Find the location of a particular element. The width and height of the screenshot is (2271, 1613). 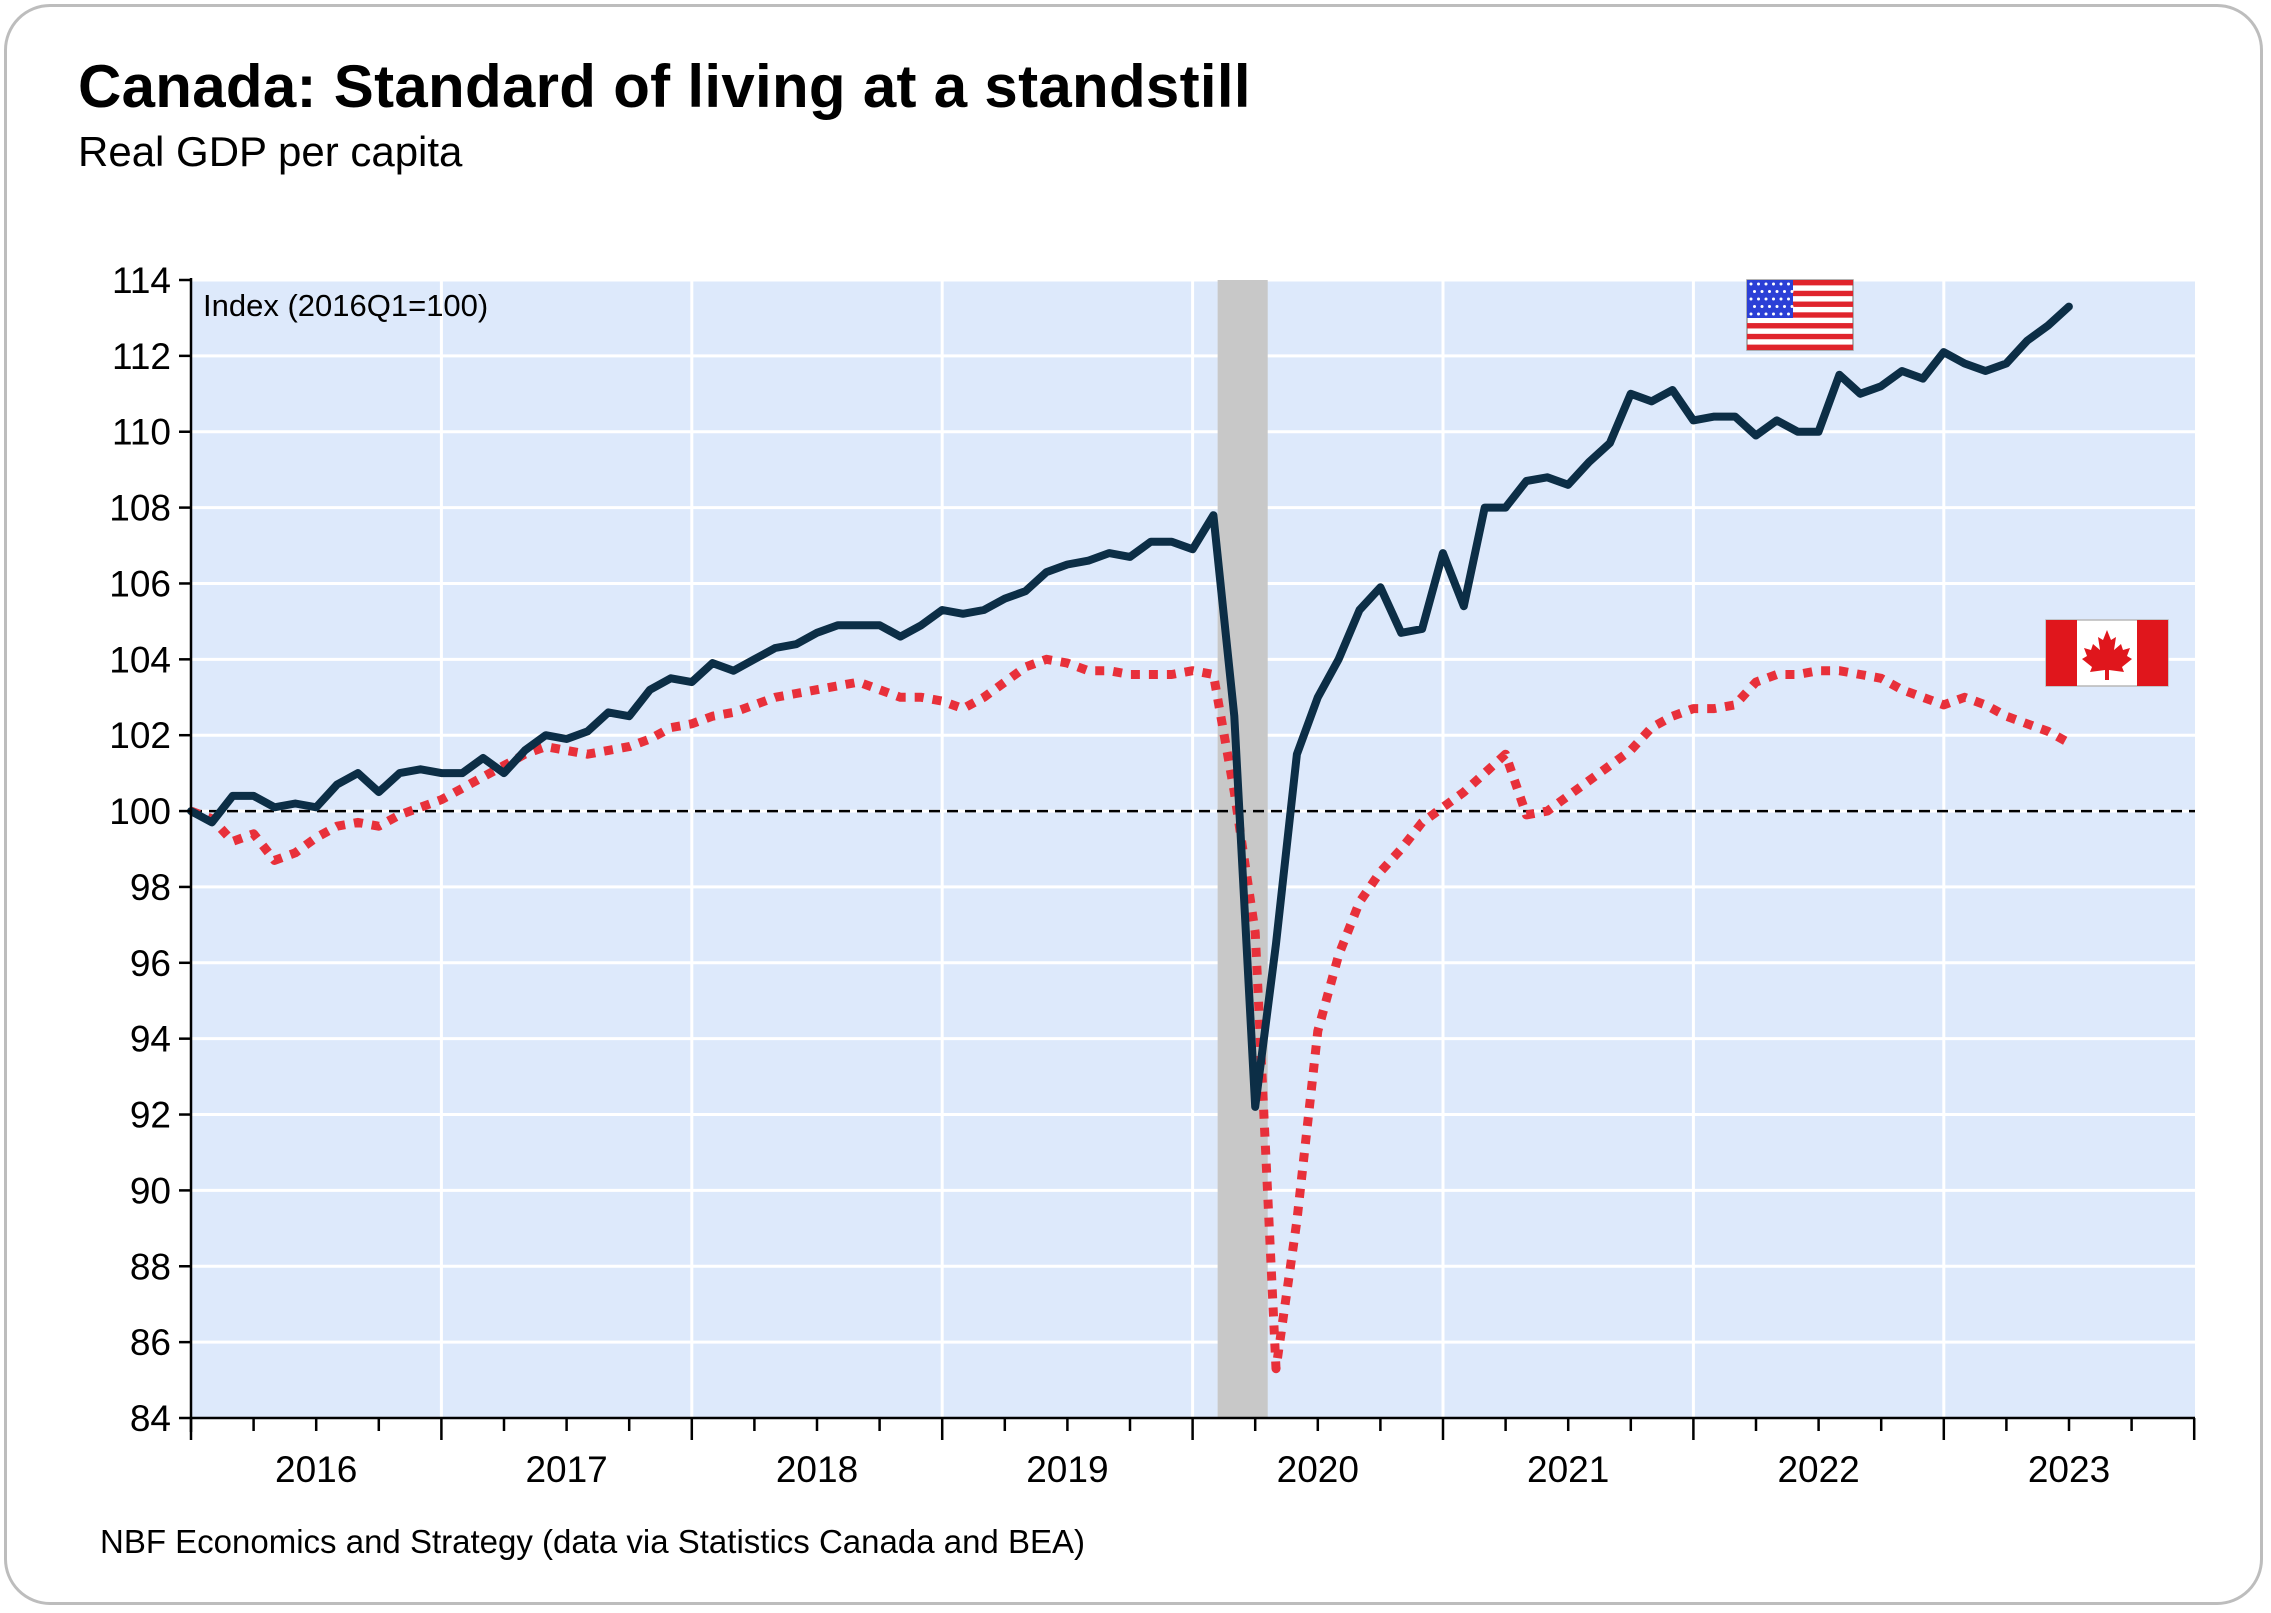

y-tick-label: 112 is located at coordinates (141, 356).